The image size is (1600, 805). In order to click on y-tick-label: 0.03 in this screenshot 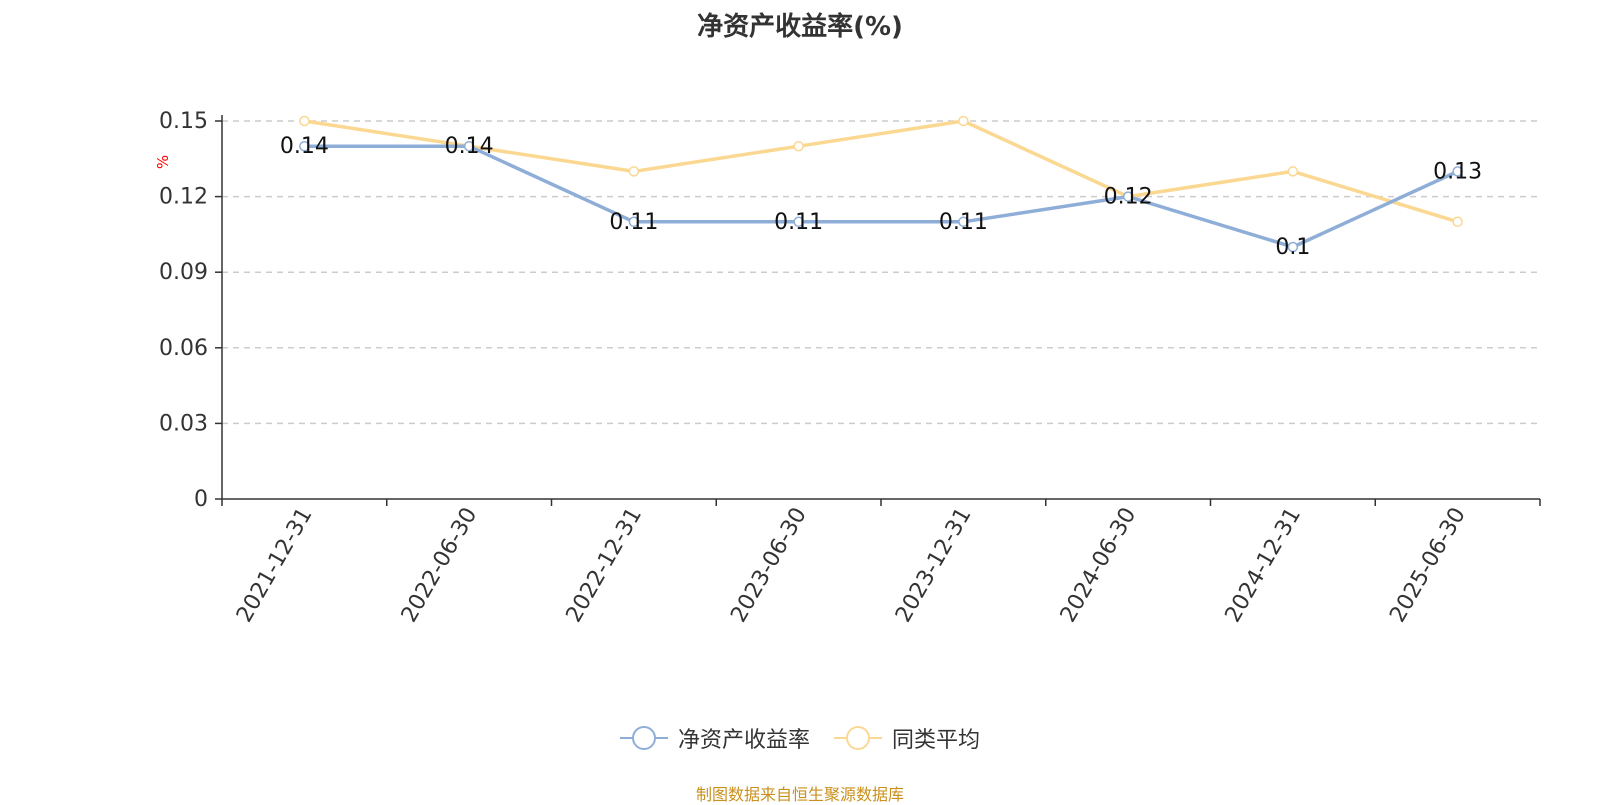, I will do `click(183, 423)`.